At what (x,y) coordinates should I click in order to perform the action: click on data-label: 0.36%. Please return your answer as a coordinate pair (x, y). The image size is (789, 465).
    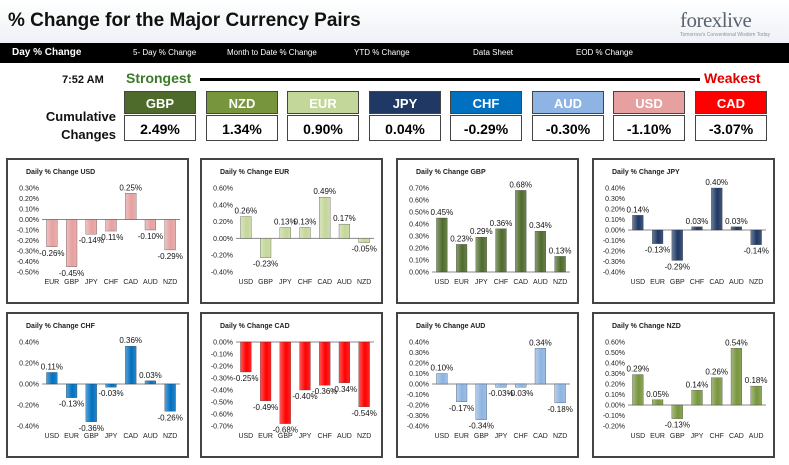
    Looking at the image, I should click on (130, 340).